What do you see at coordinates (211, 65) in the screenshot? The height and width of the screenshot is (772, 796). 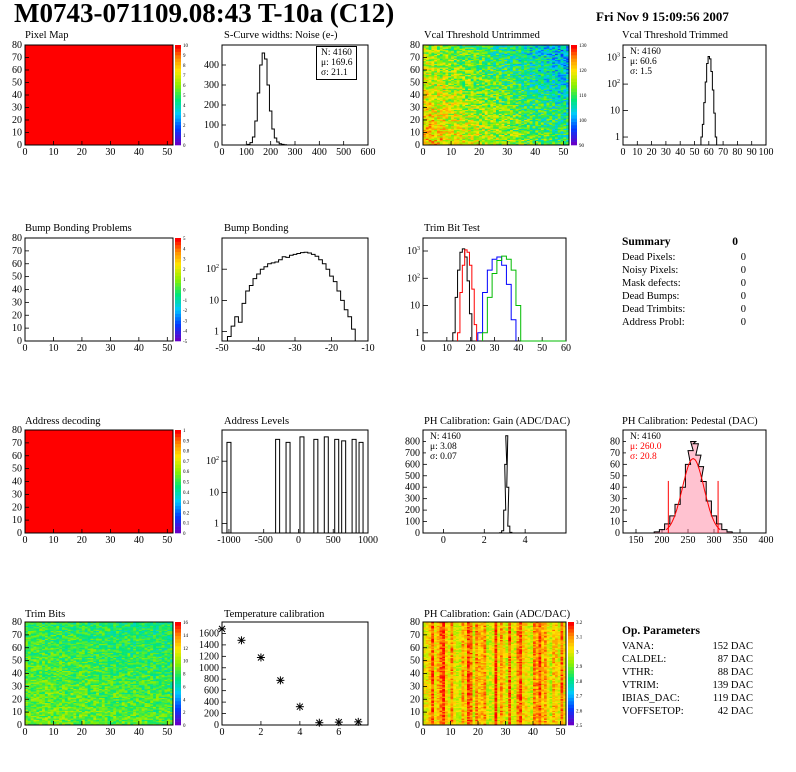 I see `y-tick-label: 400` at bounding box center [211, 65].